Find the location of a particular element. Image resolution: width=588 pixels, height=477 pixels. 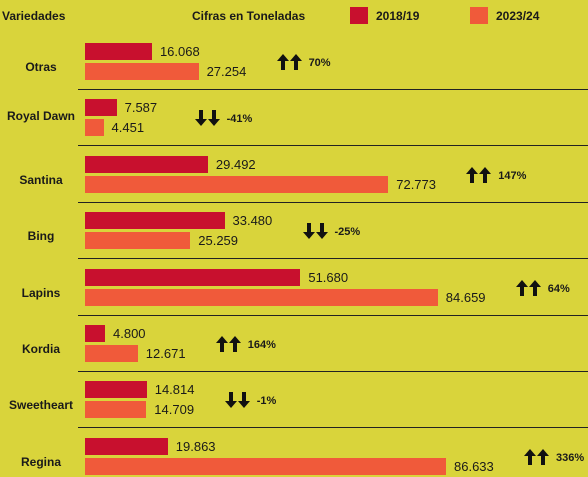

value-label: 19.863 is located at coordinates (195, 446).